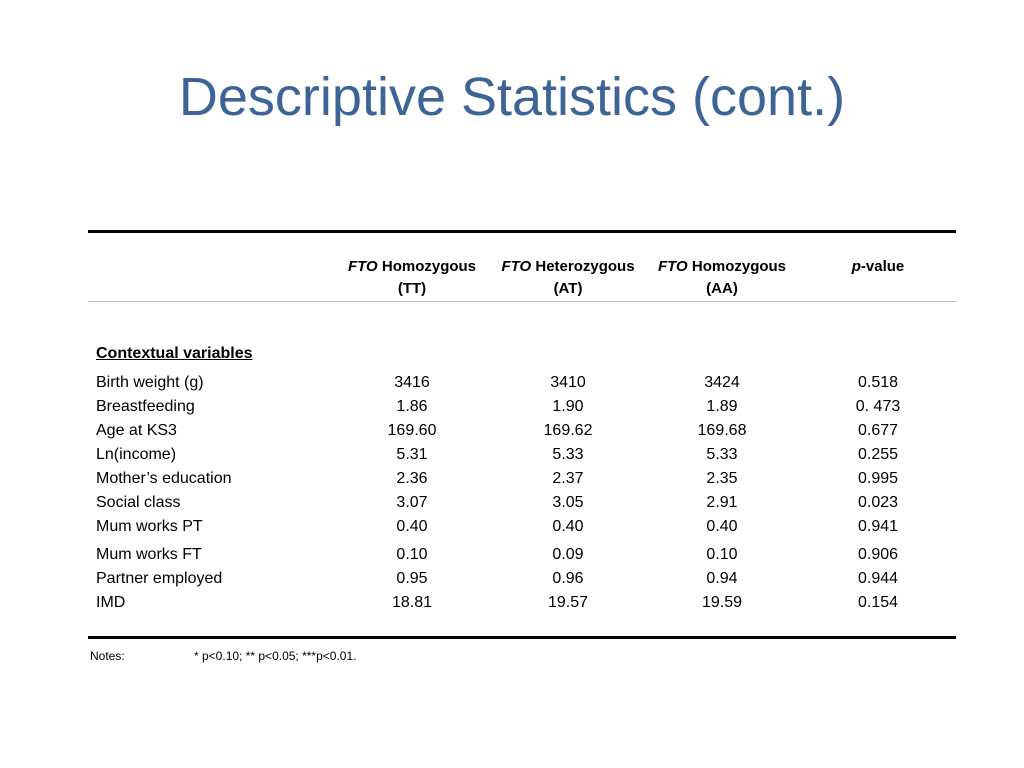 Image resolution: width=1024 pixels, height=768 pixels. What do you see at coordinates (526, 527) in the screenshot?
I see `table-row: Mum works PT 0.40 0.40 0.40 0.941` at bounding box center [526, 527].